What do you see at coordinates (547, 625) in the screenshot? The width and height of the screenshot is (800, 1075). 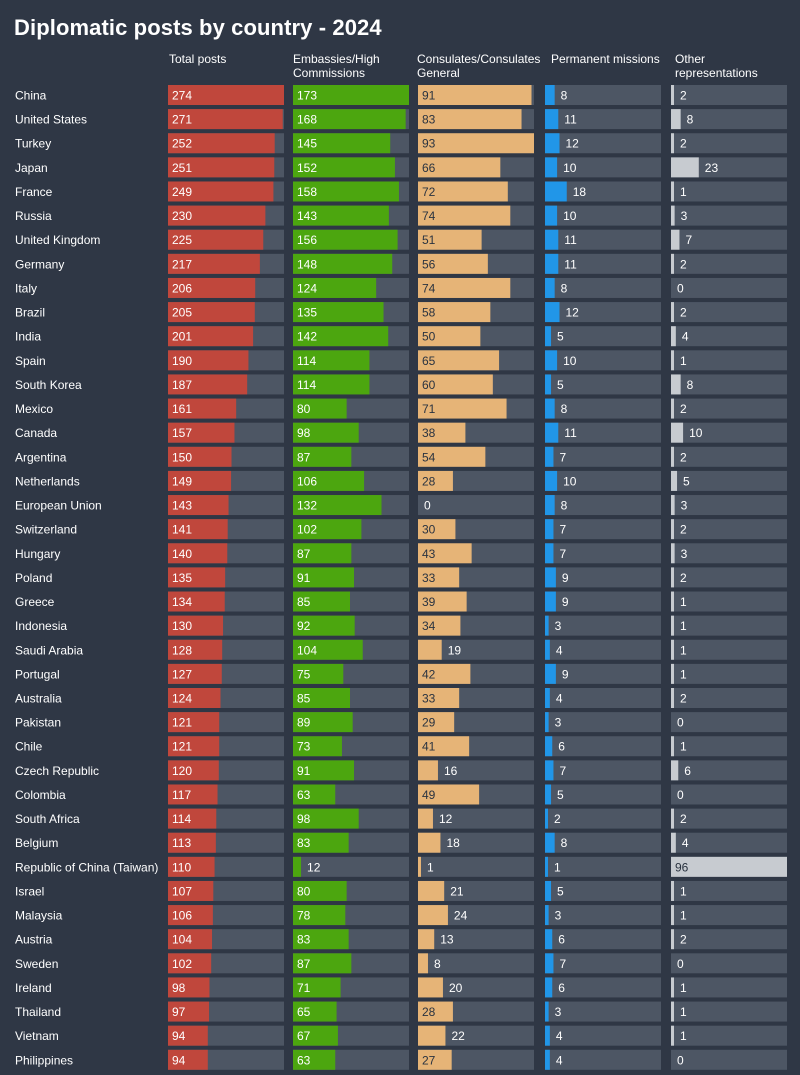 I see `bar-missions-indonesia` at bounding box center [547, 625].